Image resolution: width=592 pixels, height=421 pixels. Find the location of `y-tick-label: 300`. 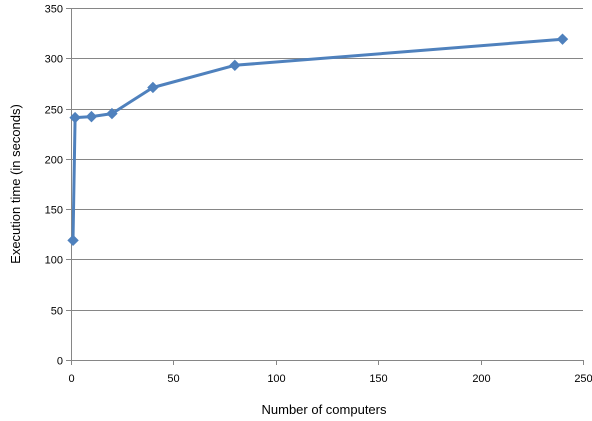

y-tick-label: 300 is located at coordinates (54, 60).